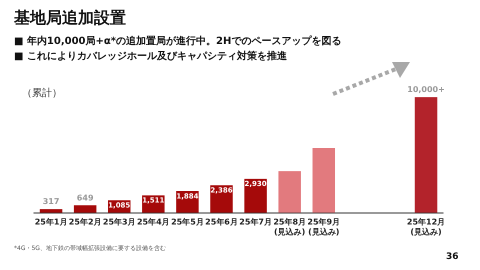  I want to click on data-label: 317, so click(51, 201).